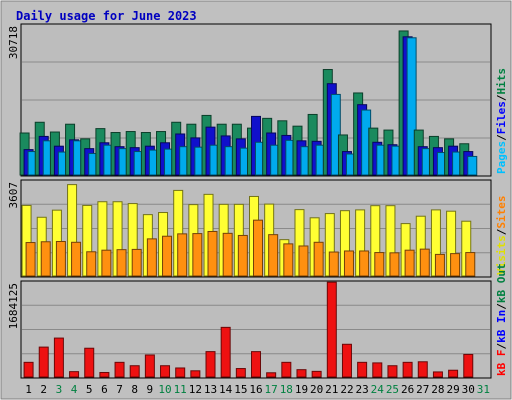 The image size is (512, 400). What do you see at coordinates (13, 42) in the screenshot?
I see `panel-max-label: 30718` at bounding box center [13, 42].